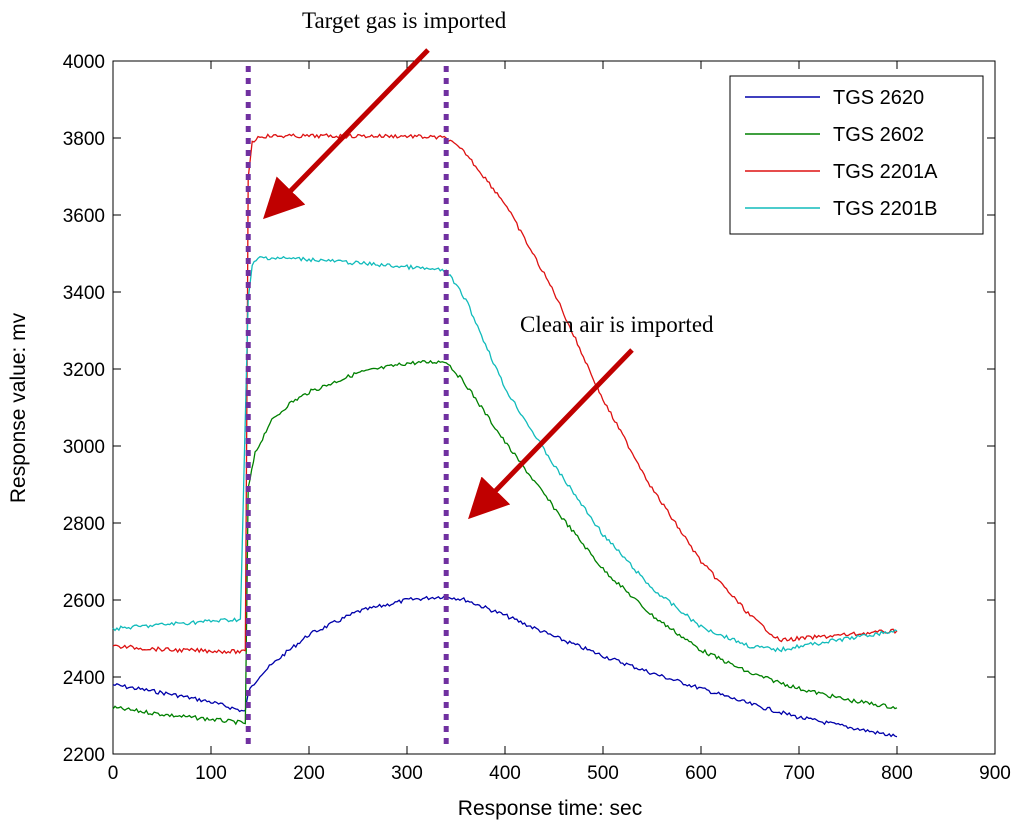 This screenshot has width=1024, height=829. What do you see at coordinates (113, 773) in the screenshot?
I see `x-tick-label: 0` at bounding box center [113, 773].